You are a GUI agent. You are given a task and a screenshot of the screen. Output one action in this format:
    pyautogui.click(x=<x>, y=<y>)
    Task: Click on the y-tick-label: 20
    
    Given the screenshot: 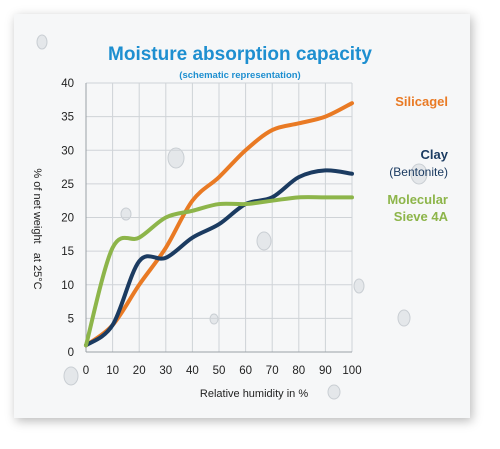 What is the action you would take?
    pyautogui.click(x=67, y=219)
    